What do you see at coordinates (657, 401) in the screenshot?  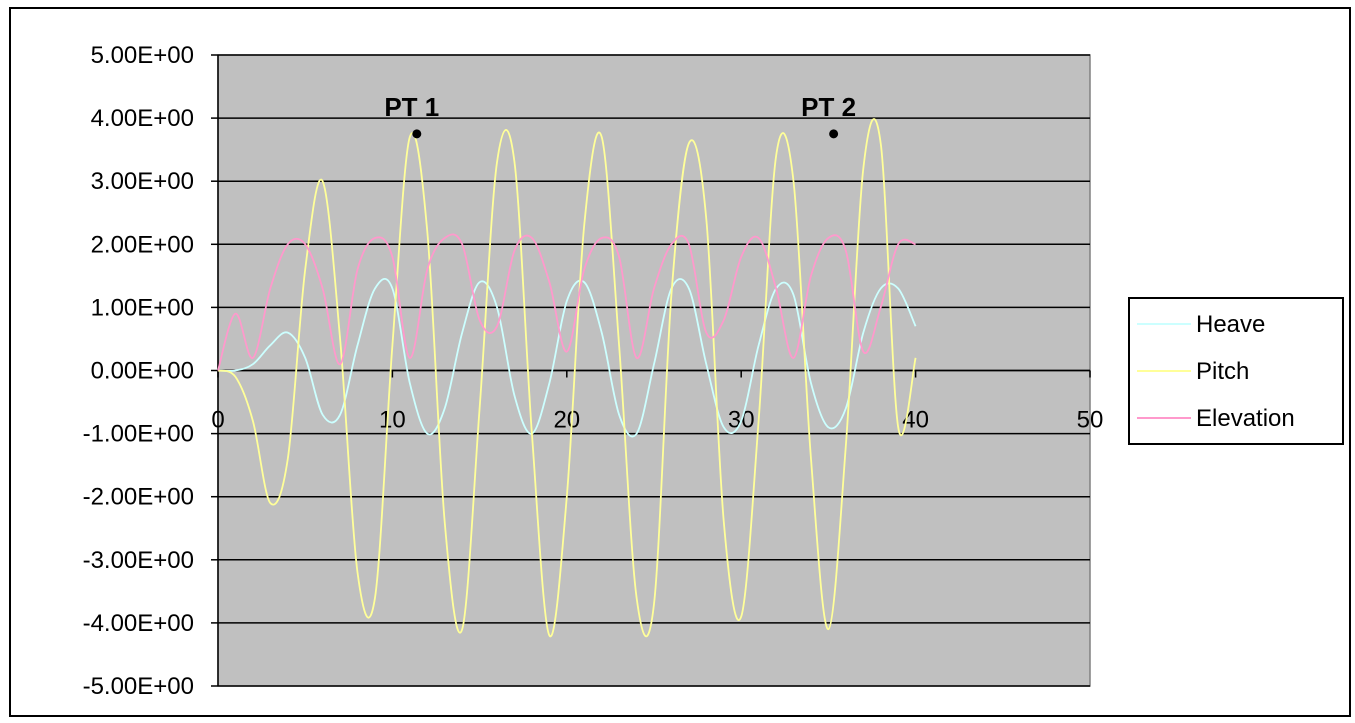 I see `x-axis: 0 10 20 30 40 50` at bounding box center [657, 401].